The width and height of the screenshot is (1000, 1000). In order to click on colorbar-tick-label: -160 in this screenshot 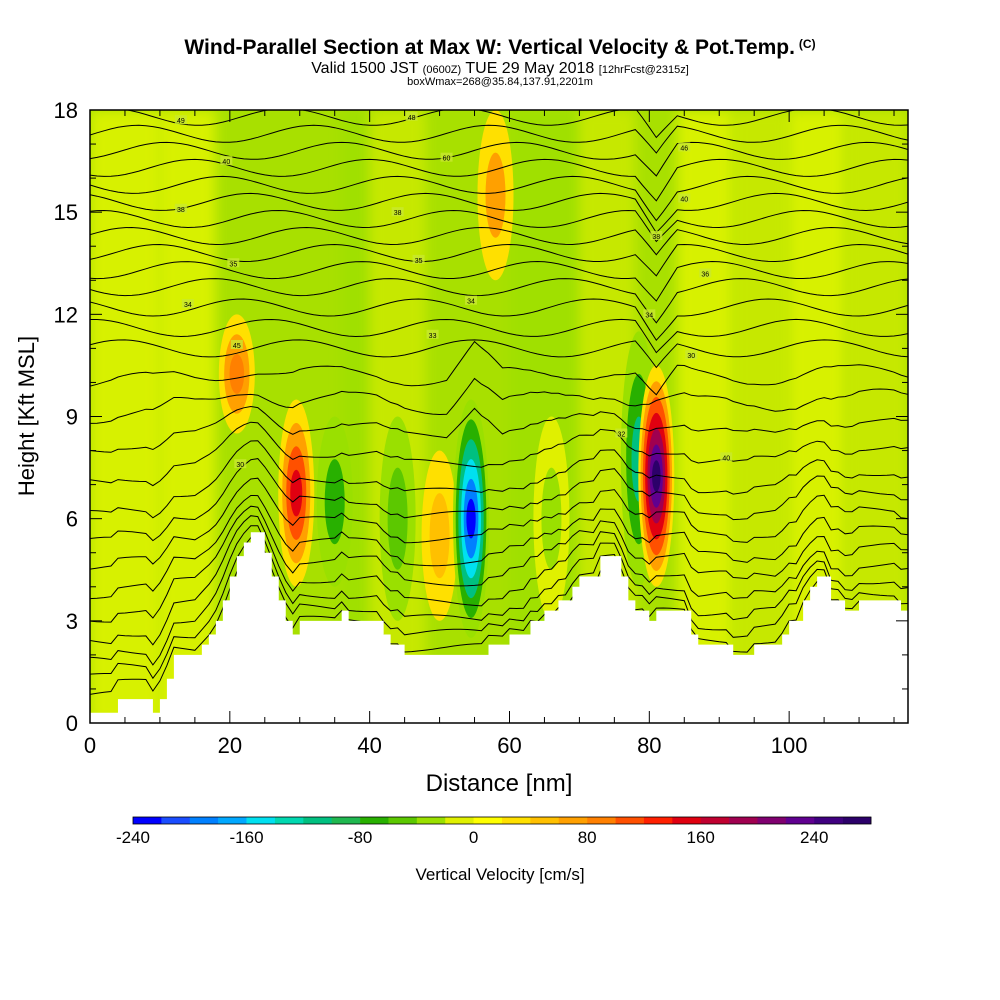, I will do `click(247, 837)`.